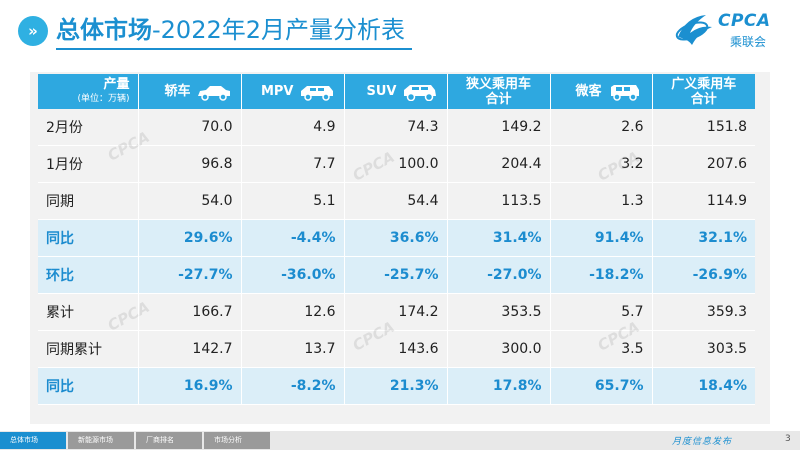 The width and height of the screenshot is (800, 450). I want to click on cell-mpv: 4.9, so click(293, 127).